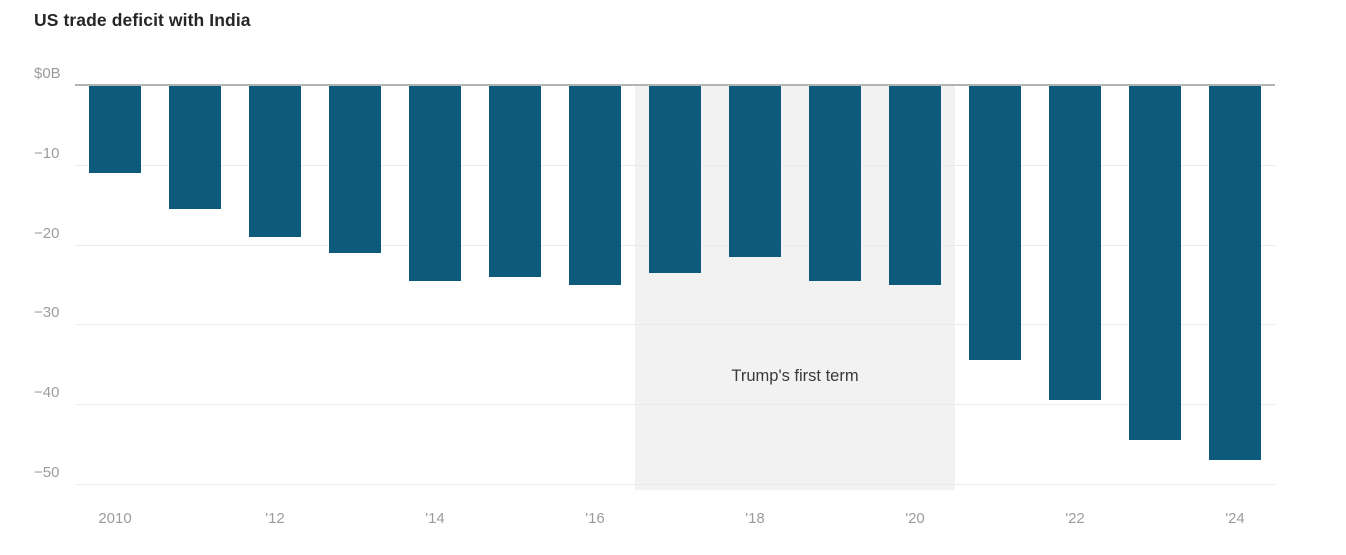 The width and height of the screenshot is (1346, 555). What do you see at coordinates (595, 185) in the screenshot?
I see `bar-2016` at bounding box center [595, 185].